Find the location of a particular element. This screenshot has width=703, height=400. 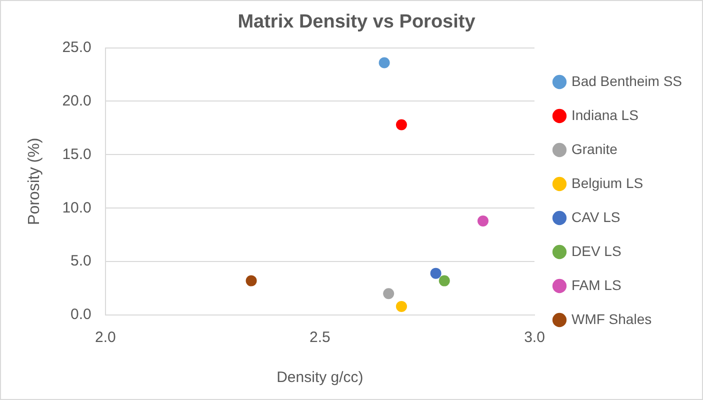

y-tick-label: 15.0 is located at coordinates (77, 154).